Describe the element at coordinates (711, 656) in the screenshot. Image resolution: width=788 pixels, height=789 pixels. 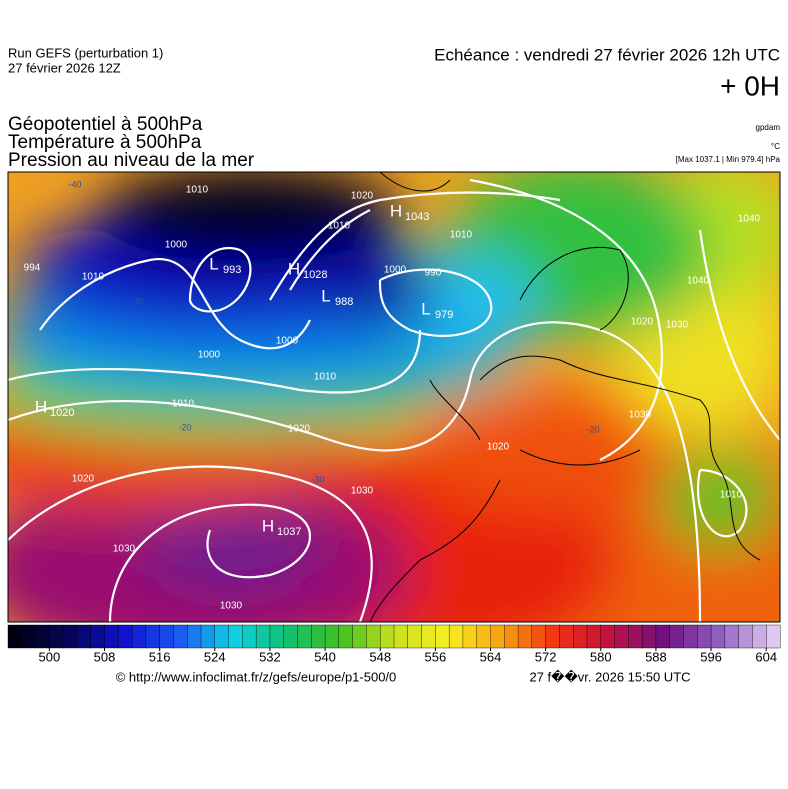
I see `colorbar-label: 596` at that location.